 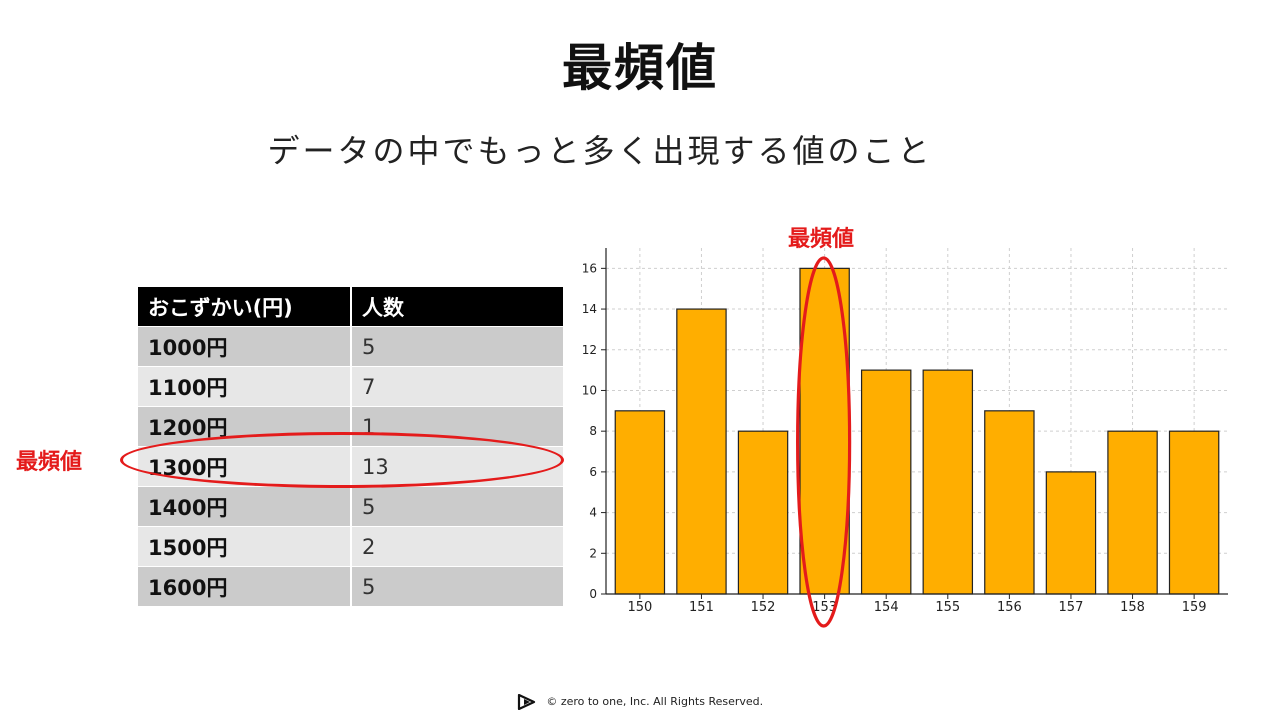 I want to click on table-header-count: 人数, so click(x=458, y=307).